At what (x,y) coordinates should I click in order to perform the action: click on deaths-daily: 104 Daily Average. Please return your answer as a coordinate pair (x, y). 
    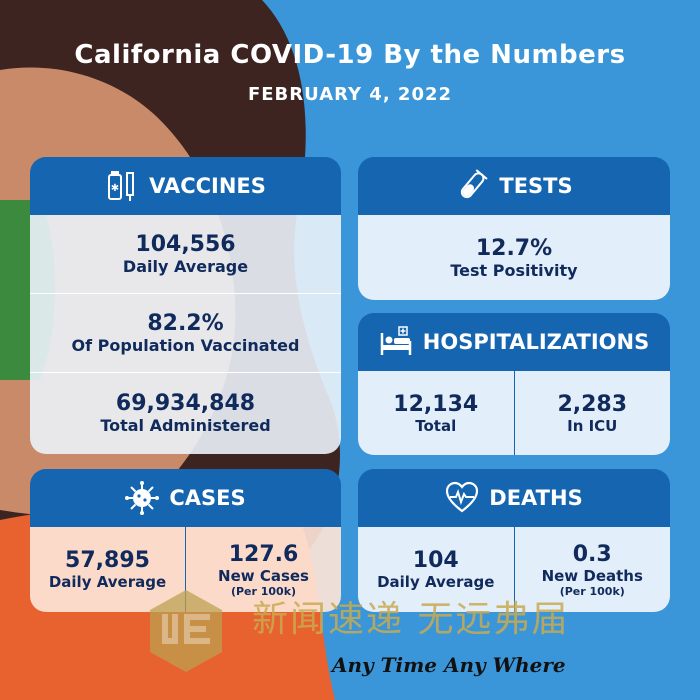
    Looking at the image, I should click on (436, 569).